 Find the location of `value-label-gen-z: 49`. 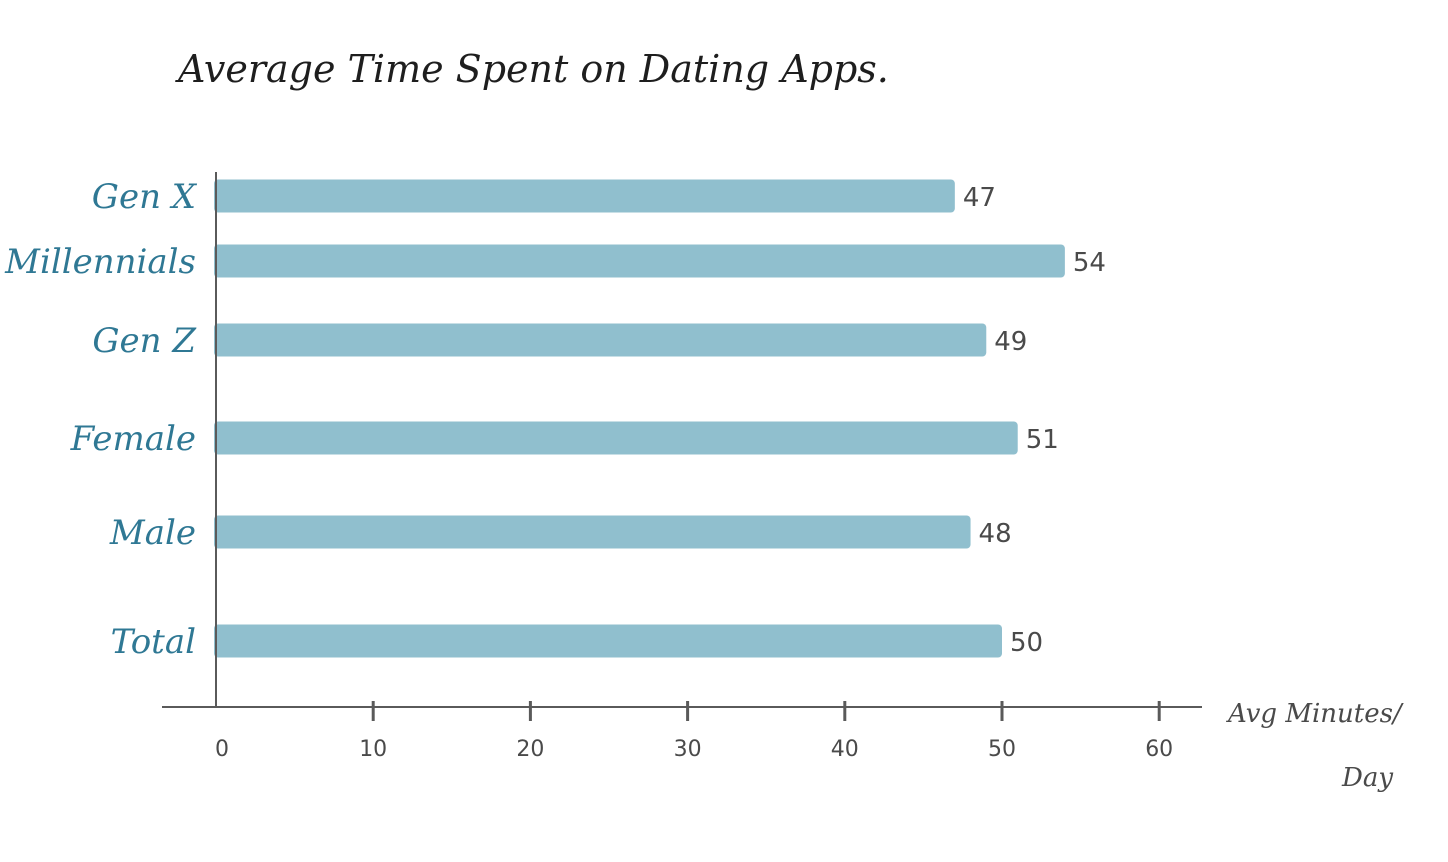

value-label-gen-z: 49 is located at coordinates (1010, 342).